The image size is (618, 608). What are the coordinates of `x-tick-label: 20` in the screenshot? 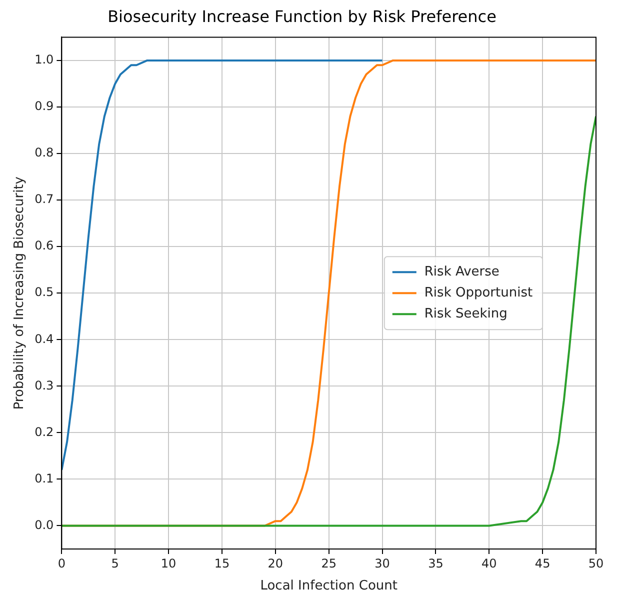 It's located at (276, 563).